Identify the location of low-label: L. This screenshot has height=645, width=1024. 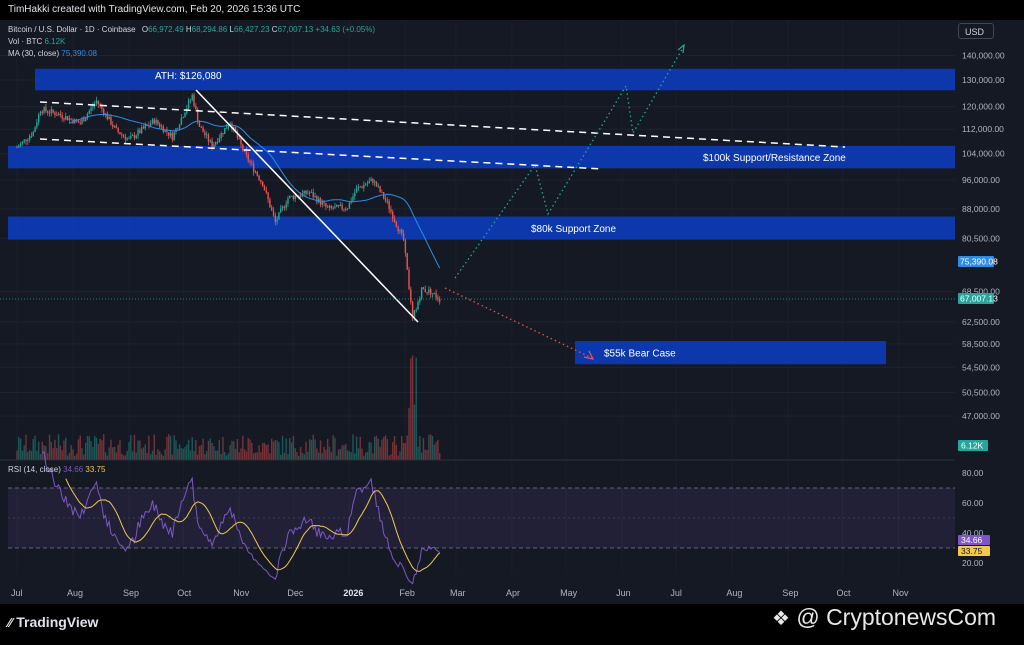
(231, 29).